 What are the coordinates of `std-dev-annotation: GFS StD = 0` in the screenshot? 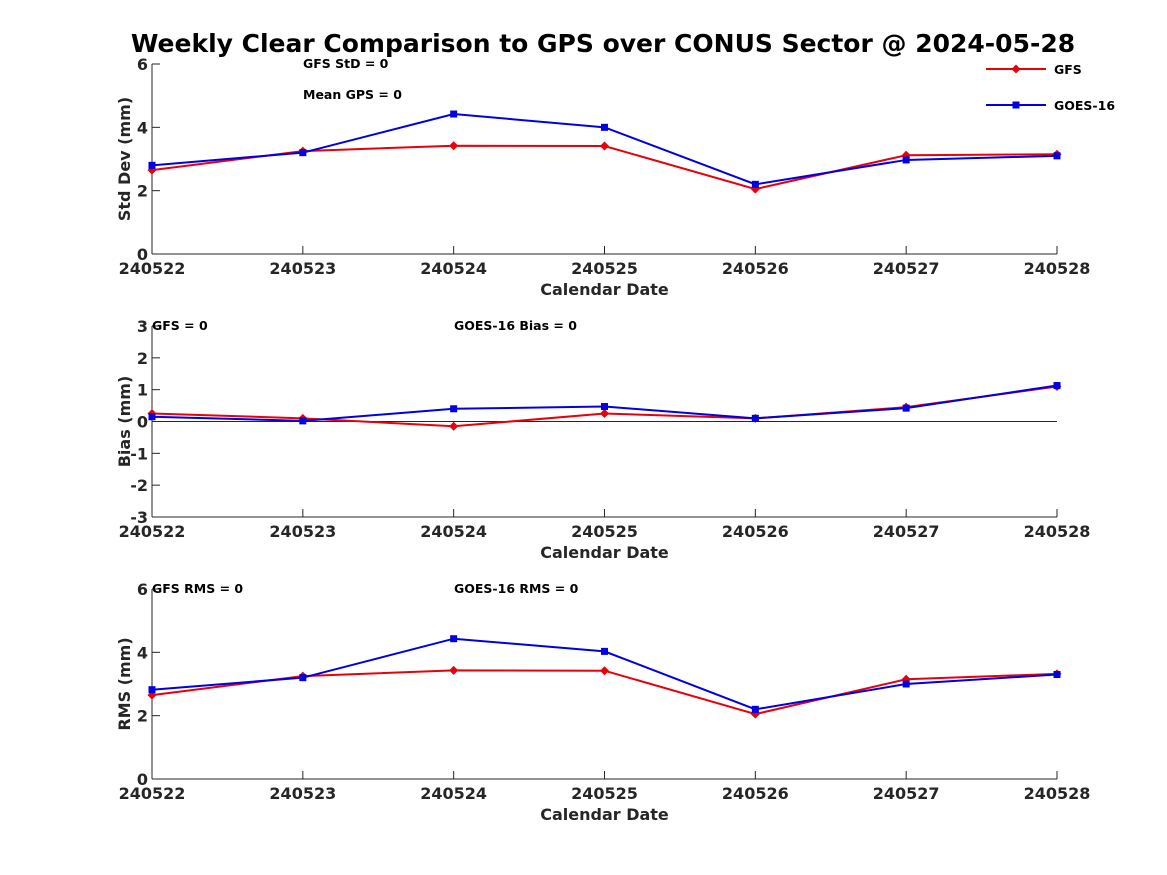 It's located at (346, 63).